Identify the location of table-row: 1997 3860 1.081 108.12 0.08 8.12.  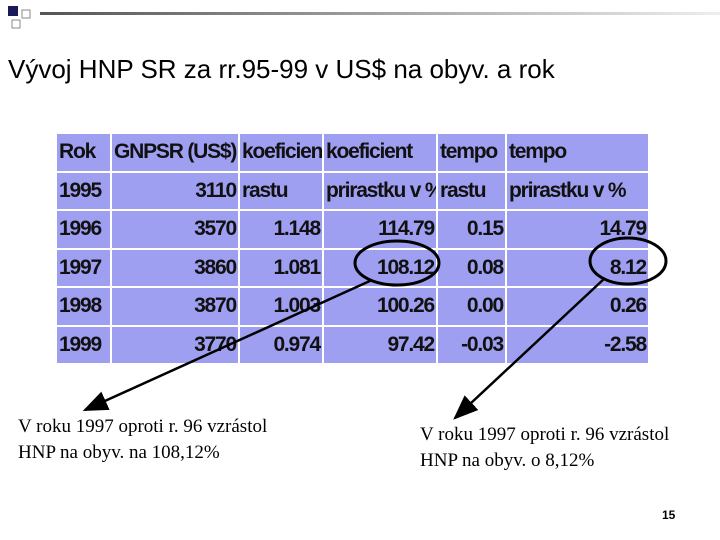
(352, 267).